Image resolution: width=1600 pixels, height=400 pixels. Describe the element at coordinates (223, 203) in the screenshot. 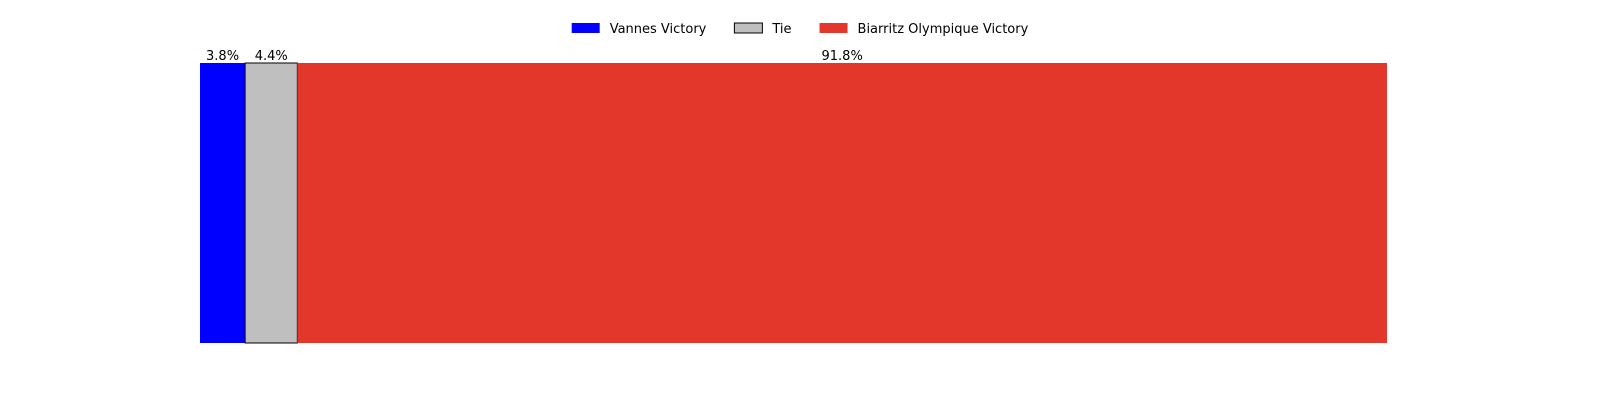

I see `bar-segment-vannes-victory` at that location.